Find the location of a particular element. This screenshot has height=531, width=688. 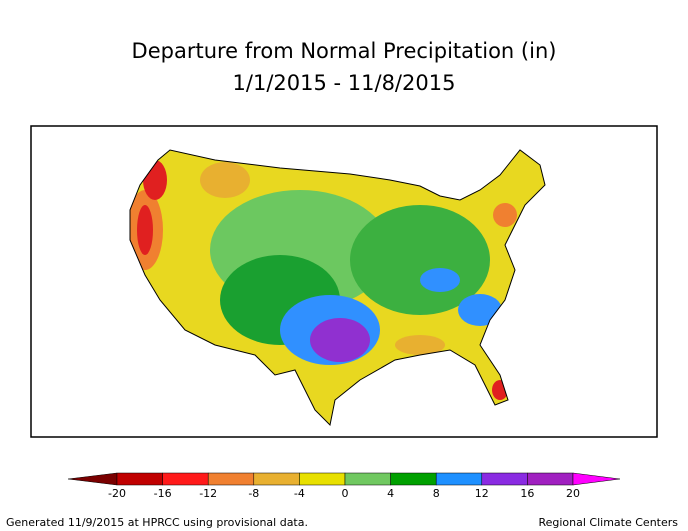

colorbar-tick-label: 8 is located at coordinates (436, 493).